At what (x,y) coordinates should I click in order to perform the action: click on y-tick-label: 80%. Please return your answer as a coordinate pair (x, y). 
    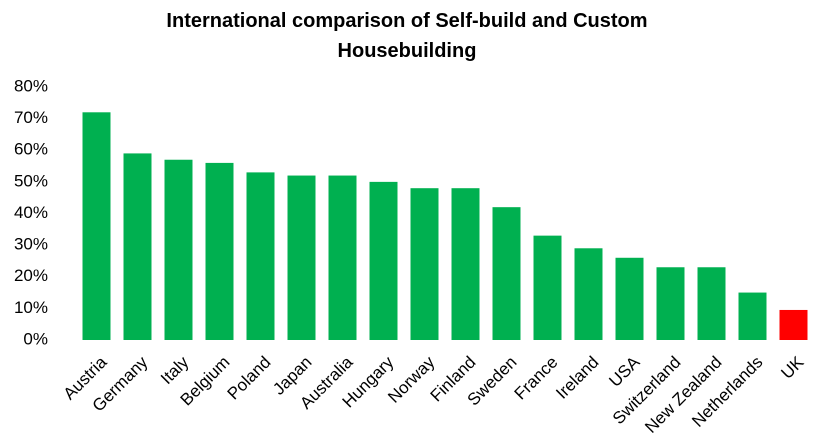
    Looking at the image, I should click on (31, 85).